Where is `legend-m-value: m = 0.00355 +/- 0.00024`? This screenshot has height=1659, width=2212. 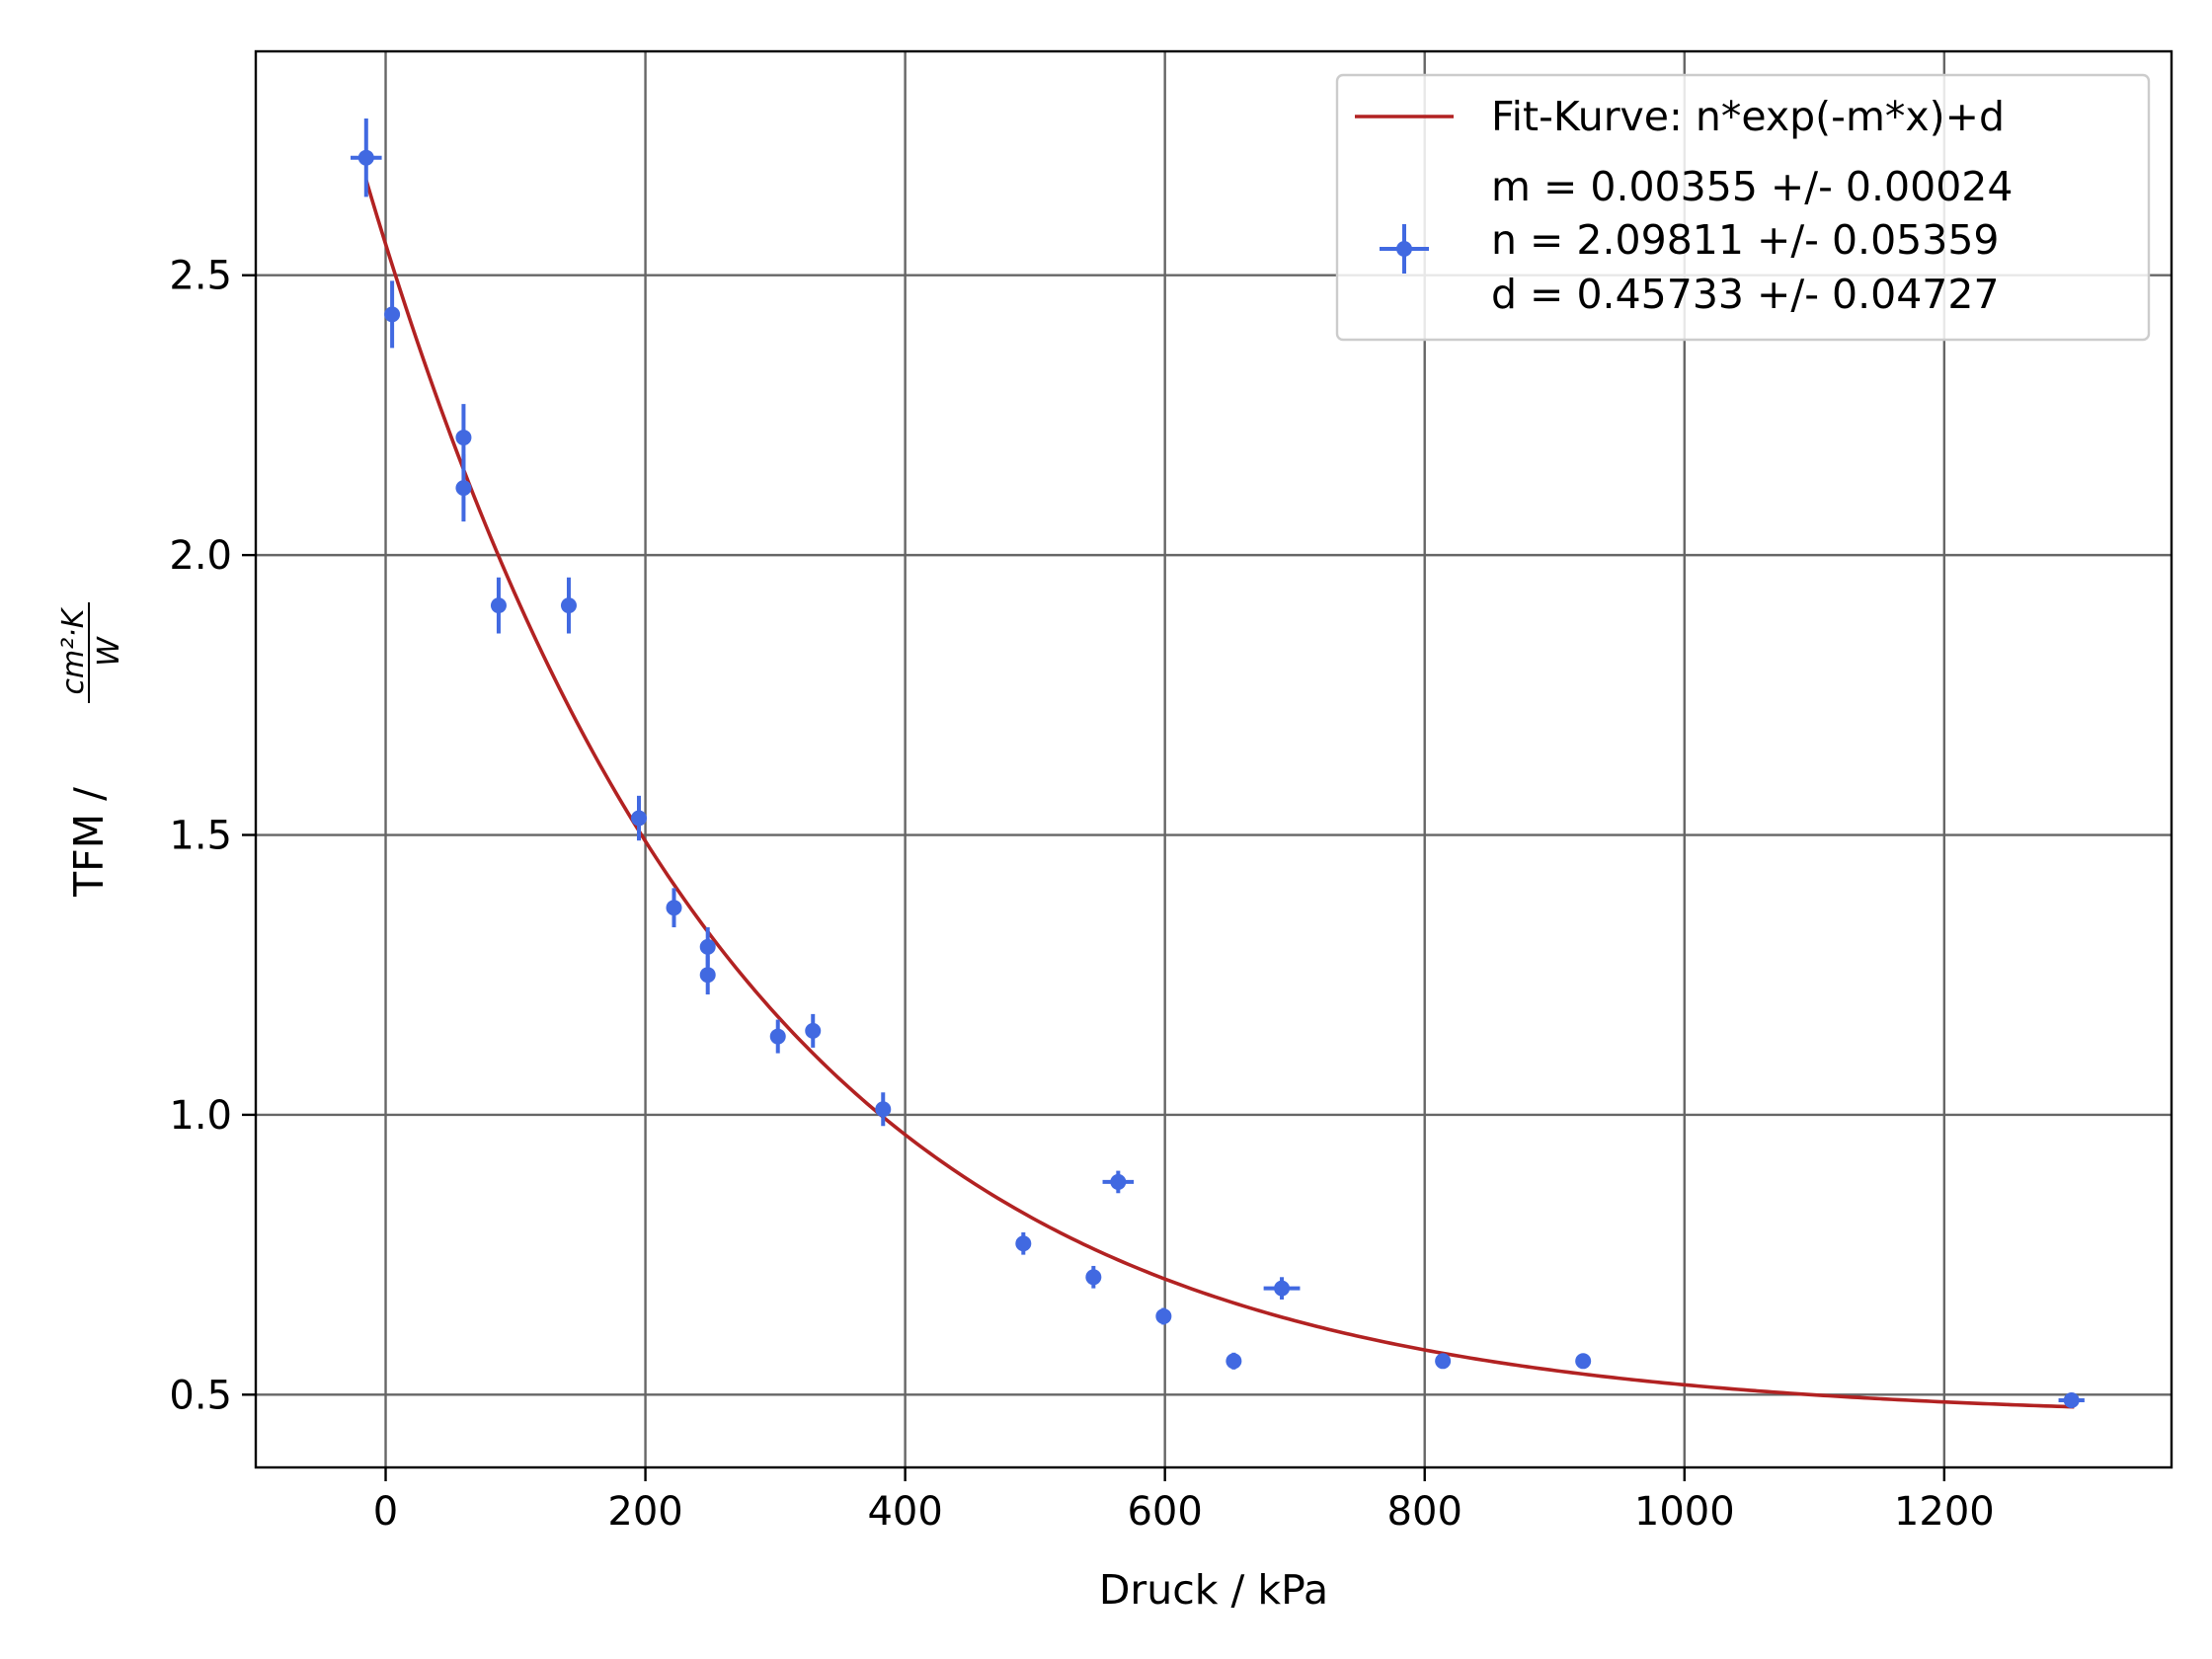 legend-m-value: m = 0.00355 +/- 0.00024 is located at coordinates (1752, 187).